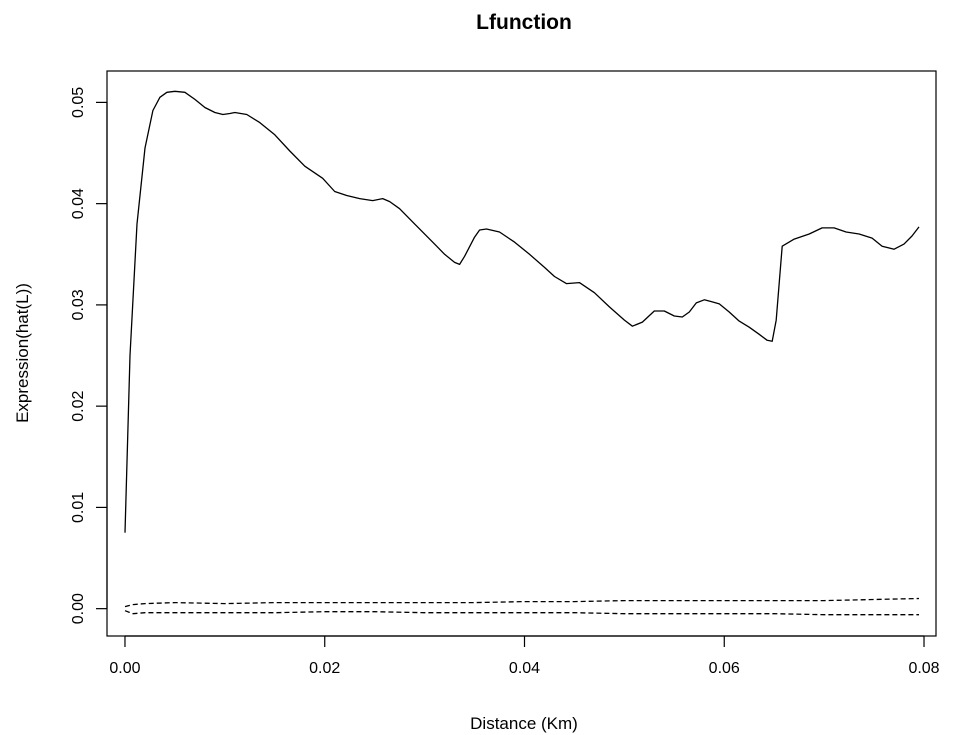 The width and height of the screenshot is (965, 735). I want to click on y-tick-label: 0.01, so click(78, 507).